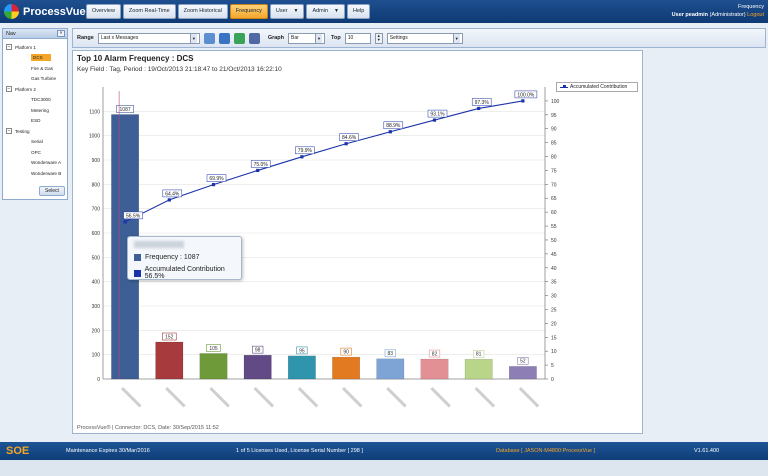 The image size is (768, 476). Describe the element at coordinates (96, 258) in the screenshot. I see `y-left-tick-label: 500` at that location.